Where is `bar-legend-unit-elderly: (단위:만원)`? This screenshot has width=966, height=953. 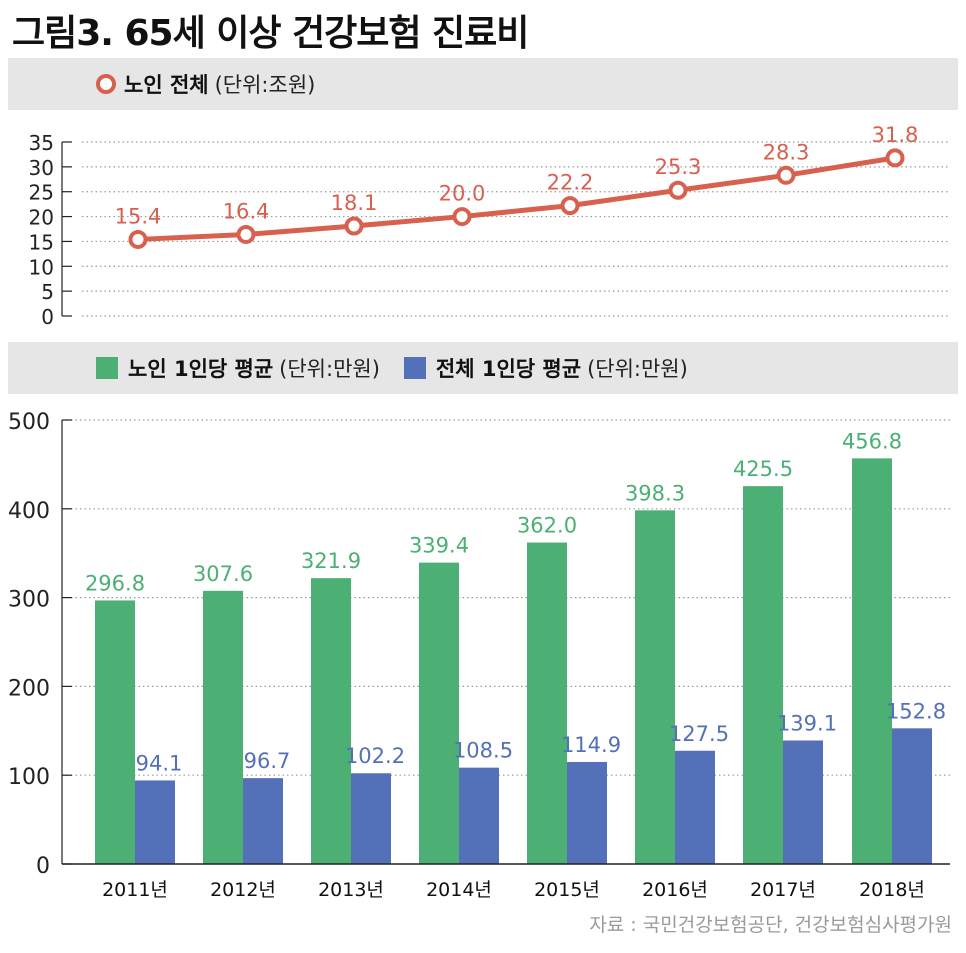 bar-legend-unit-elderly: (단위:만원) is located at coordinates (329, 369).